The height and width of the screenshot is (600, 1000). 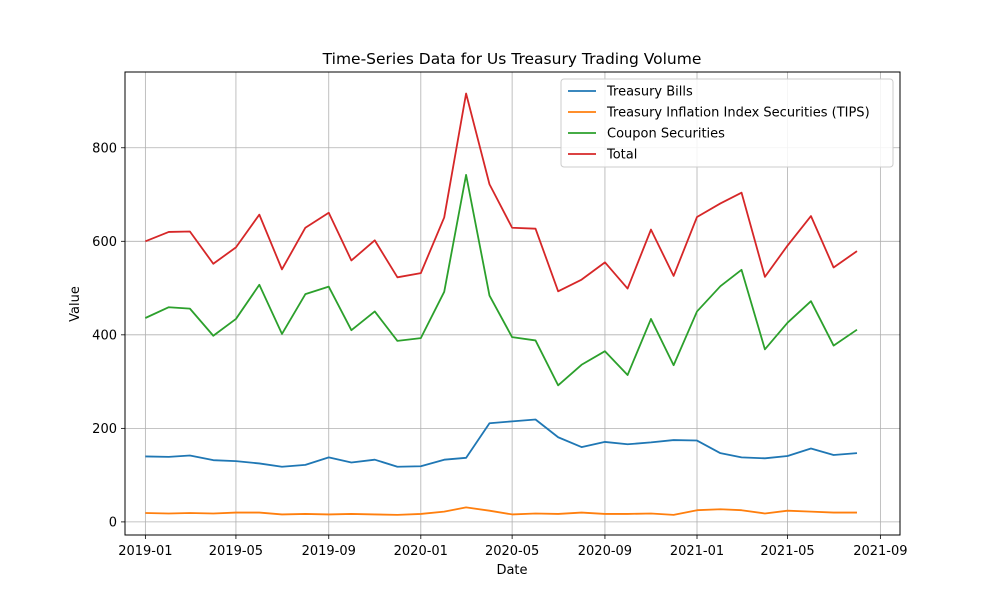 What do you see at coordinates (104, 148) in the screenshot?
I see `y-tick-label: 800` at bounding box center [104, 148].